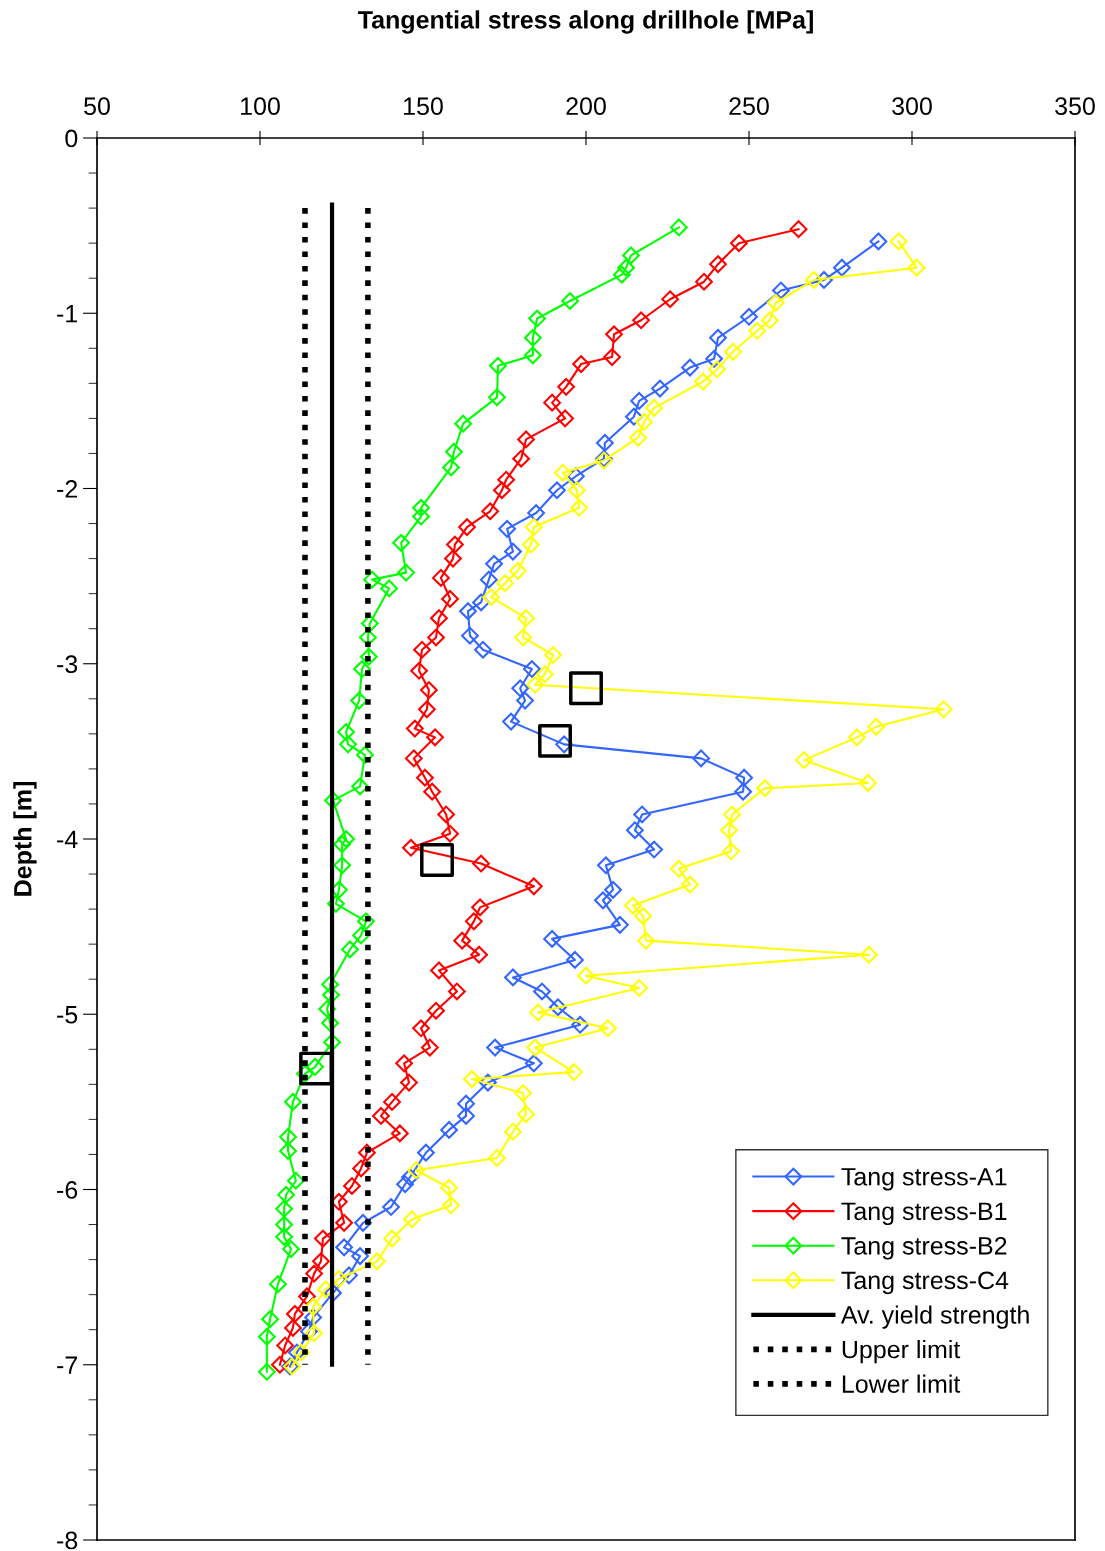 The width and height of the screenshot is (1105, 1551). I want to click on legend-label: Av. yield strength, so click(934, 1317).